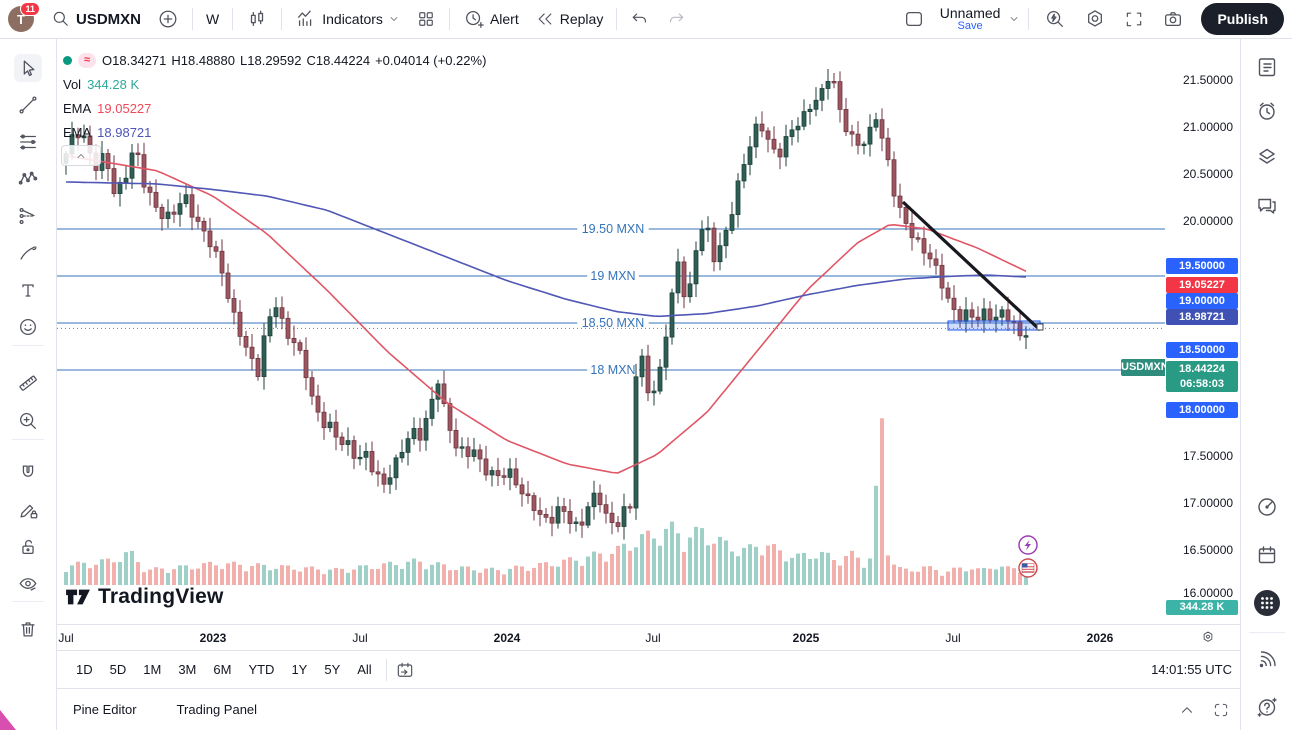  Describe the element at coordinates (161, 596) in the screenshot. I see `watermark-text: TradingView` at that location.